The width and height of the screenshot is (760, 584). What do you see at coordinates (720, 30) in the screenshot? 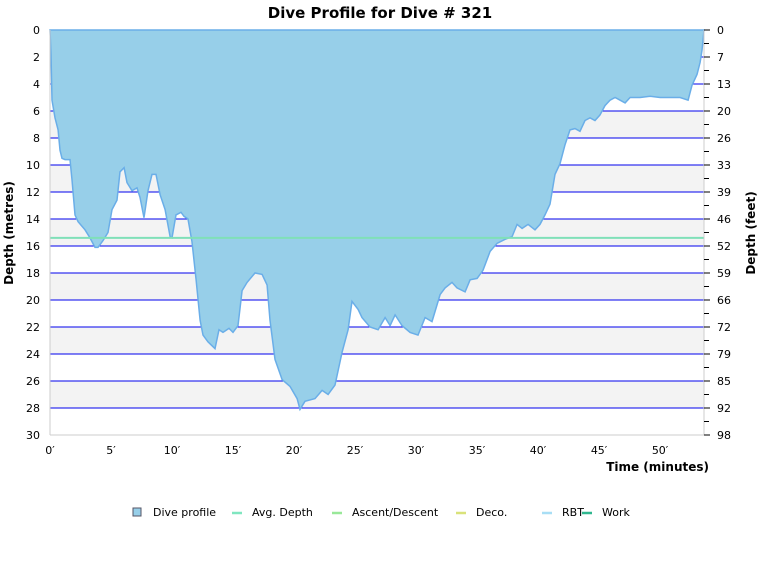
I see `y-right-tick-label: 0` at bounding box center [720, 30].